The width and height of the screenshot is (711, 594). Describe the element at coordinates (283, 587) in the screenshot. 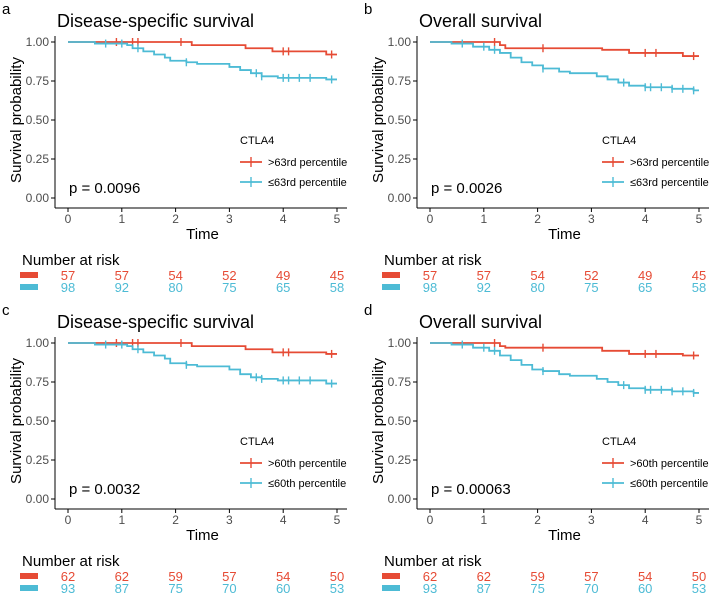

I see `risk-count: 60` at that location.